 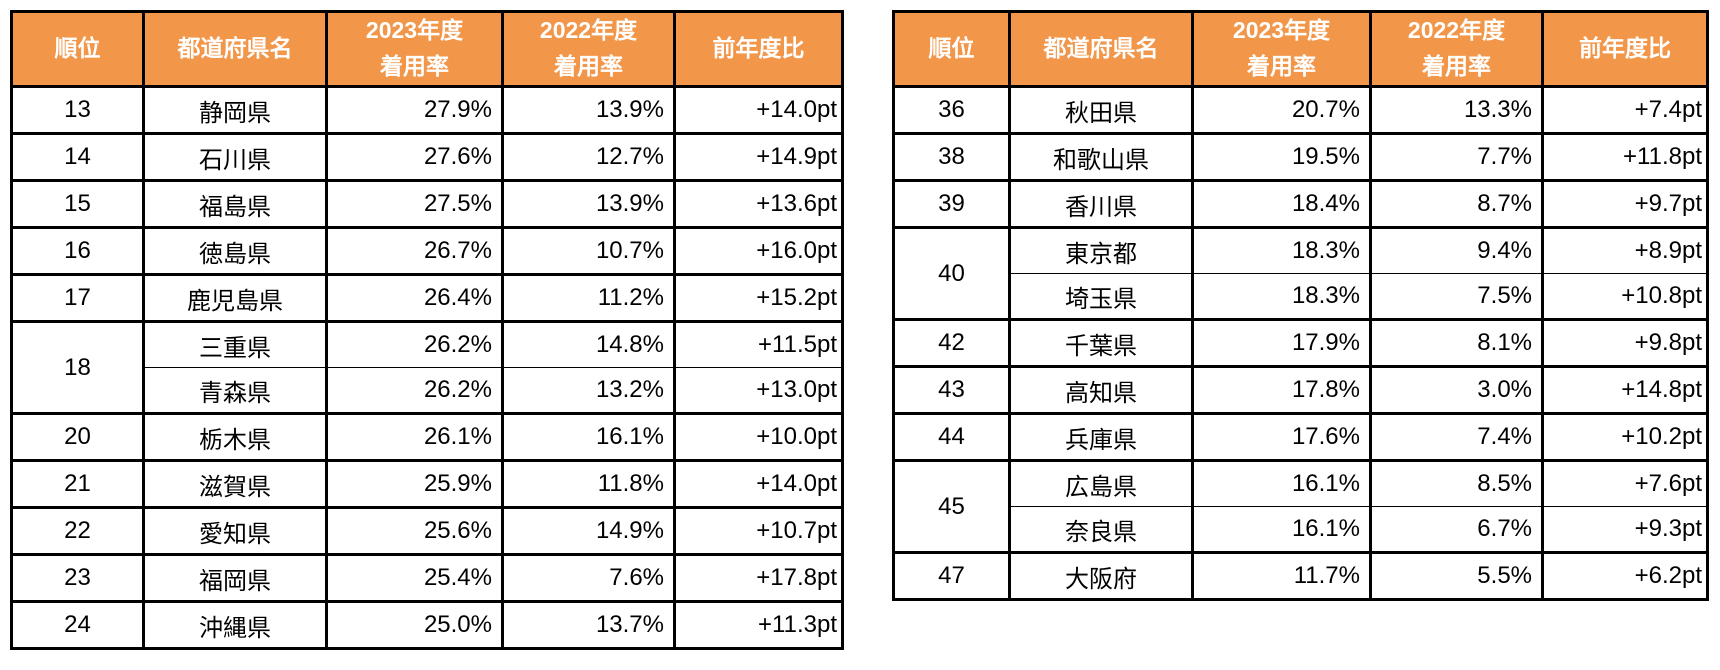 What do you see at coordinates (758, 484) in the screenshot?
I see `yoy-cell: +14.0pt` at bounding box center [758, 484].